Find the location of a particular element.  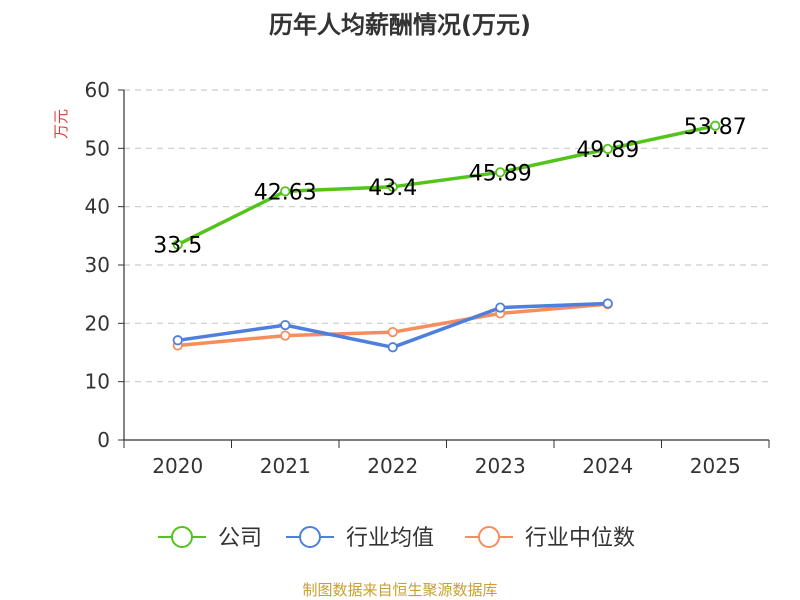

chart-title: 历年人均薪酬情况(万元) is located at coordinates (400, 25).